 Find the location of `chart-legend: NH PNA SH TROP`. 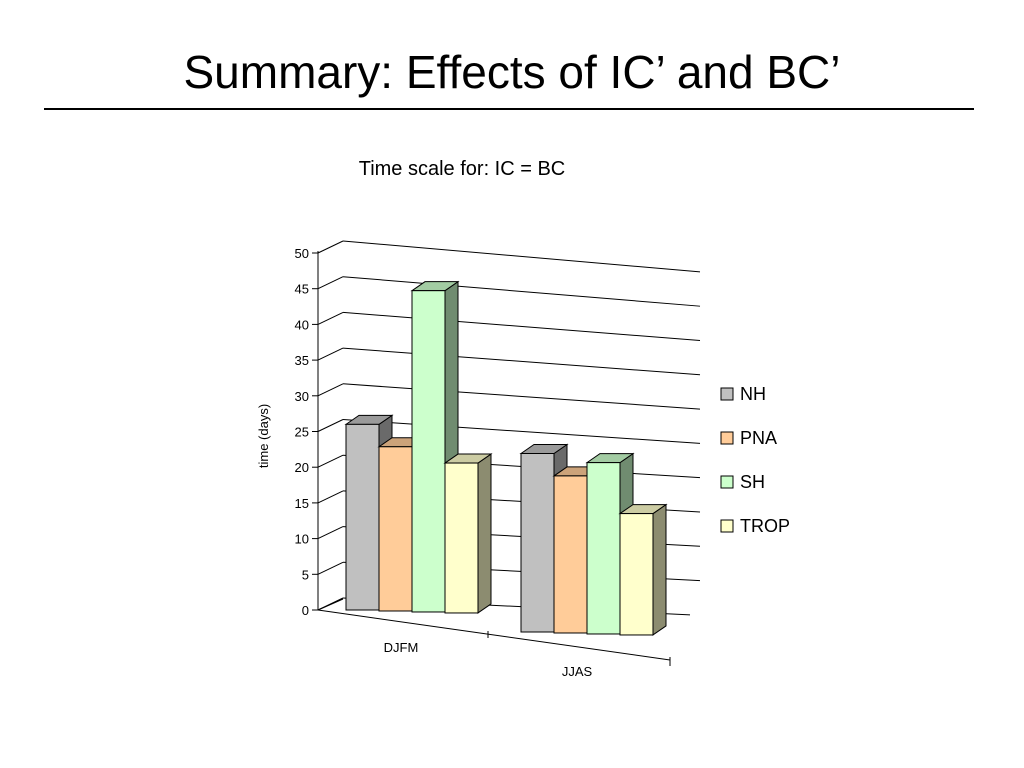

chart-legend: NH PNA SH TROP is located at coordinates (755, 460).